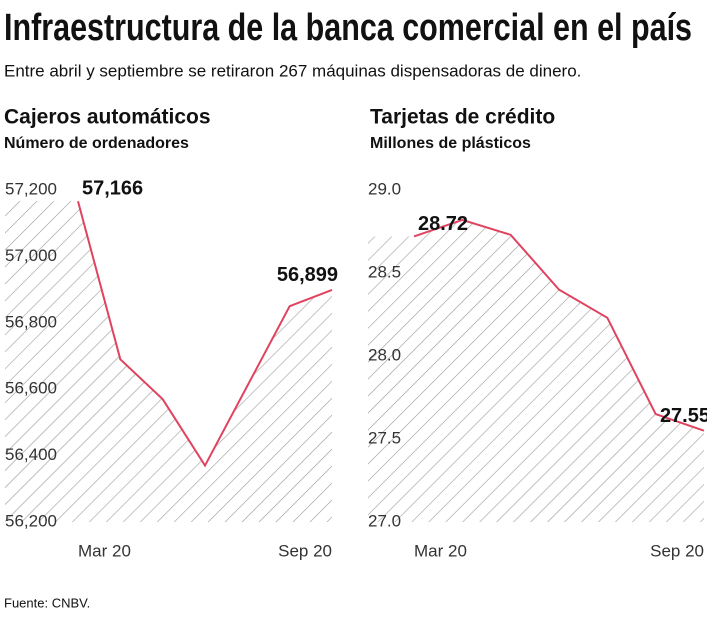 The height and width of the screenshot is (620, 707). Describe the element at coordinates (384, 188) in the screenshot. I see `y-tick-label: 29.0` at that location.